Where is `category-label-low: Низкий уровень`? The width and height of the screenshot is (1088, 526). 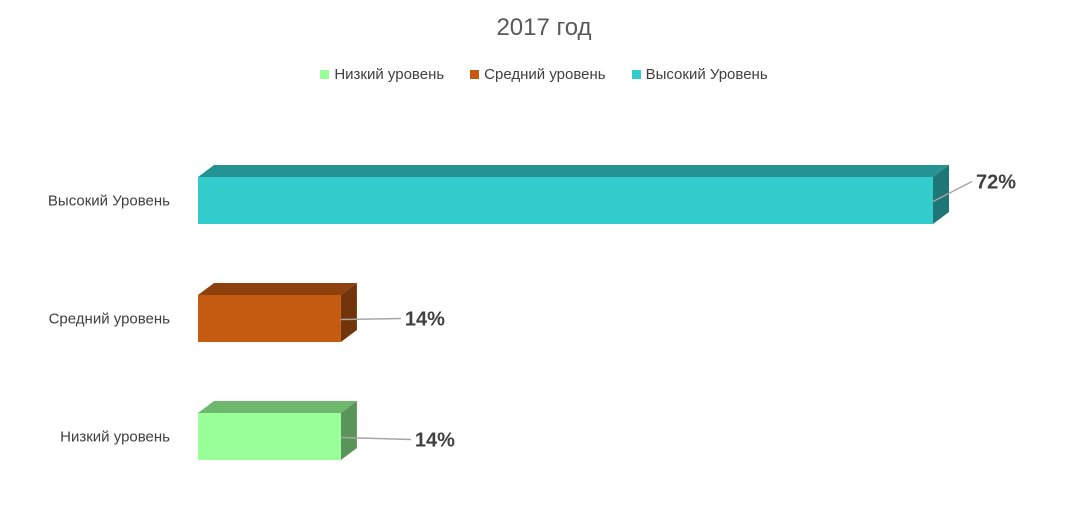
category-label-low: Низкий уровень is located at coordinates (115, 437).